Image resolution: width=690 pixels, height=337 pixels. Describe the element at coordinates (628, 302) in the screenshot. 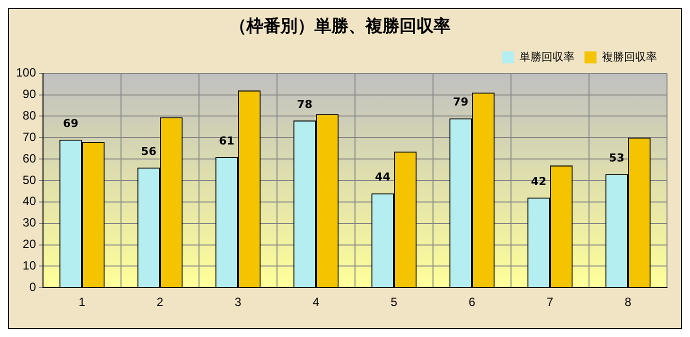

I see `x-tick-label: 8` at that location.